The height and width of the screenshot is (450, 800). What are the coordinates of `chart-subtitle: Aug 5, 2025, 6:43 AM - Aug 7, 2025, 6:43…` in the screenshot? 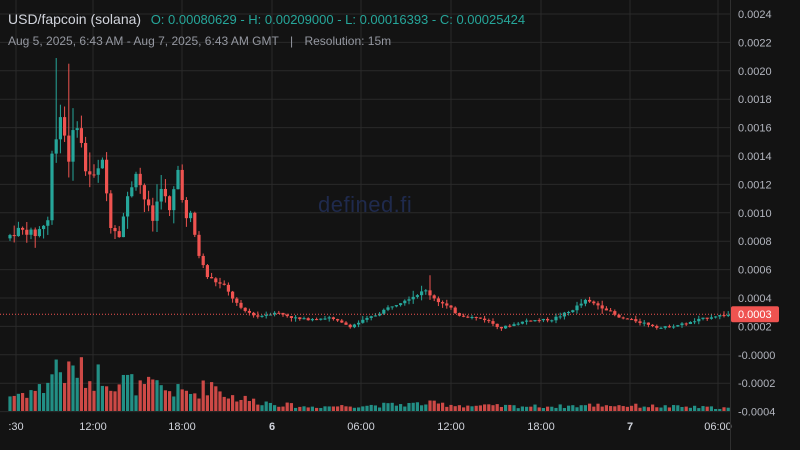 It's located at (199, 41).